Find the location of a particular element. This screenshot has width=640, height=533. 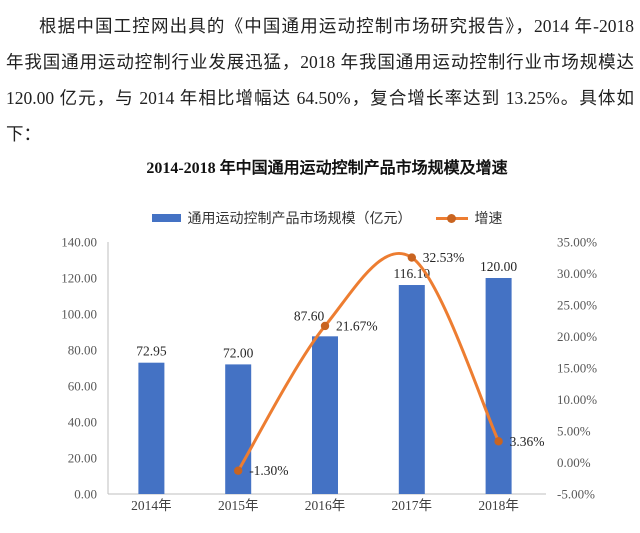

left-axis-tick-label: 60.00 is located at coordinates (82, 386).